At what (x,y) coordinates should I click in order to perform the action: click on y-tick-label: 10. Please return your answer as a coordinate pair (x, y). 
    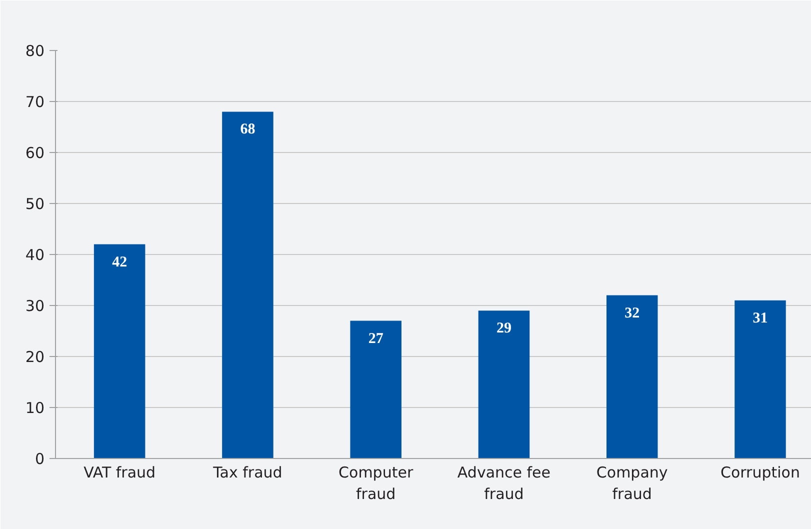
    Looking at the image, I should click on (35, 408).